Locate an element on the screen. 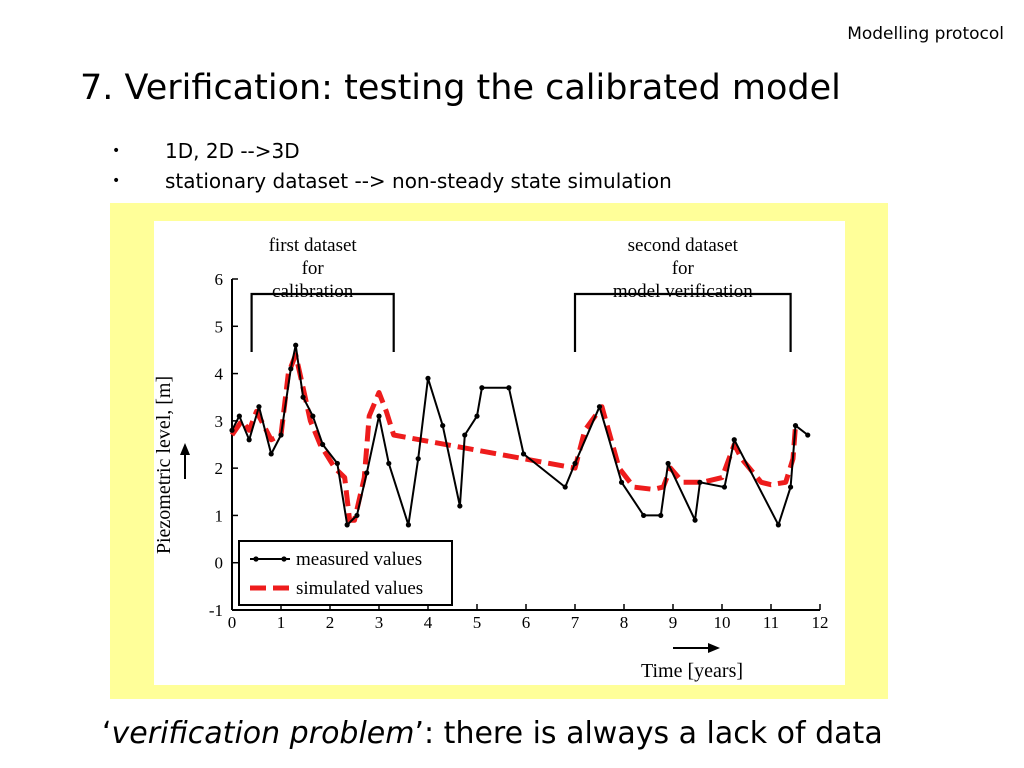 Image resolution: width=1024 pixels, height=768 pixels. footer-open-quote: ‘ is located at coordinates (107, 733).